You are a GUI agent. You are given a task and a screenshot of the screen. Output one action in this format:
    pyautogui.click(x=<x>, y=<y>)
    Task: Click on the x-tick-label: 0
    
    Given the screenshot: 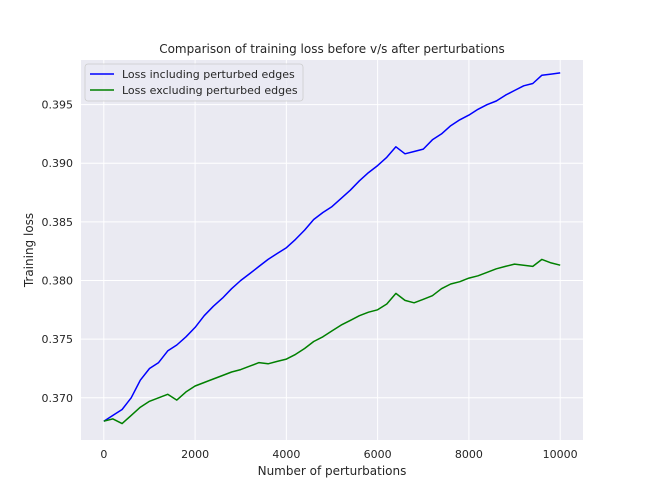 What is the action you would take?
    pyautogui.click(x=103, y=454)
    